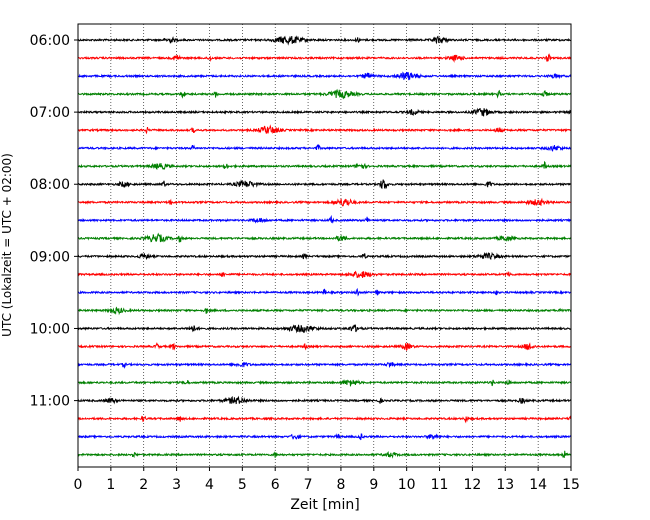 The height and width of the screenshot is (520, 650). What do you see at coordinates (327, 480) in the screenshot?
I see `x-axis-ticks: 0 1 2 3 4 5 6 7 8 9 10 11 12 13 14 15` at bounding box center [327, 480].